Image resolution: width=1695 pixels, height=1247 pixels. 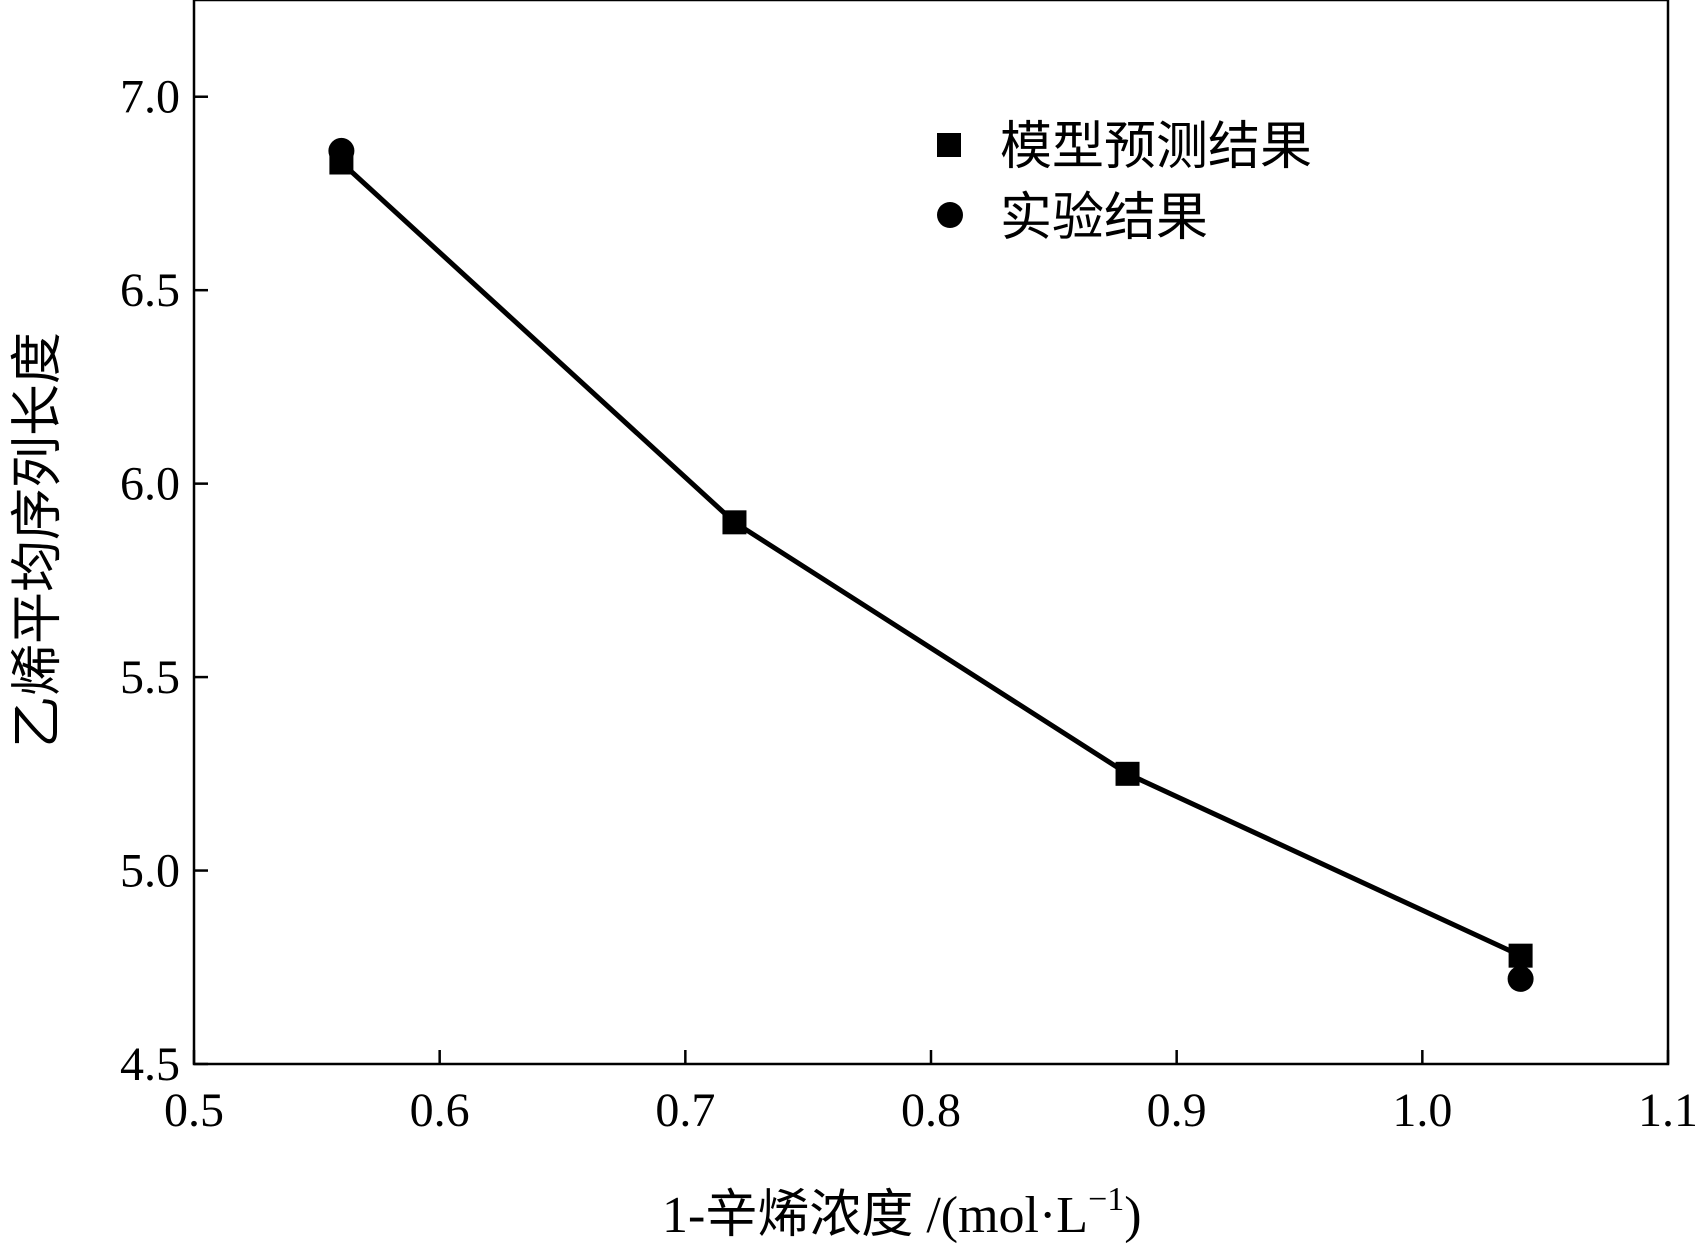 What do you see at coordinates (38, 540) in the screenshot?
I see `y-axis-title: 乙烯平均序列长度` at bounding box center [38, 540].